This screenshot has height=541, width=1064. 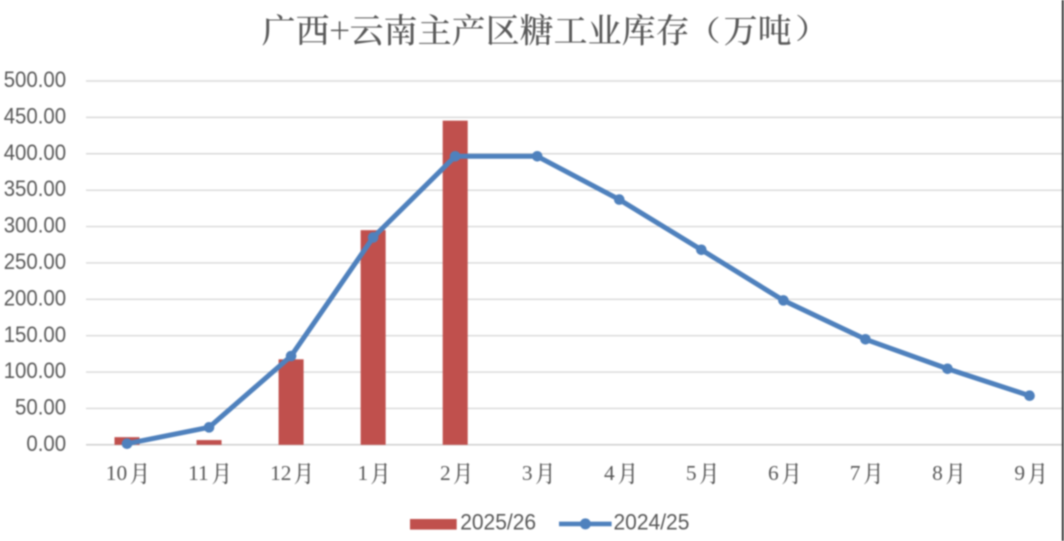 I want to click on svg-text: 500.00, so click(x=35, y=79).